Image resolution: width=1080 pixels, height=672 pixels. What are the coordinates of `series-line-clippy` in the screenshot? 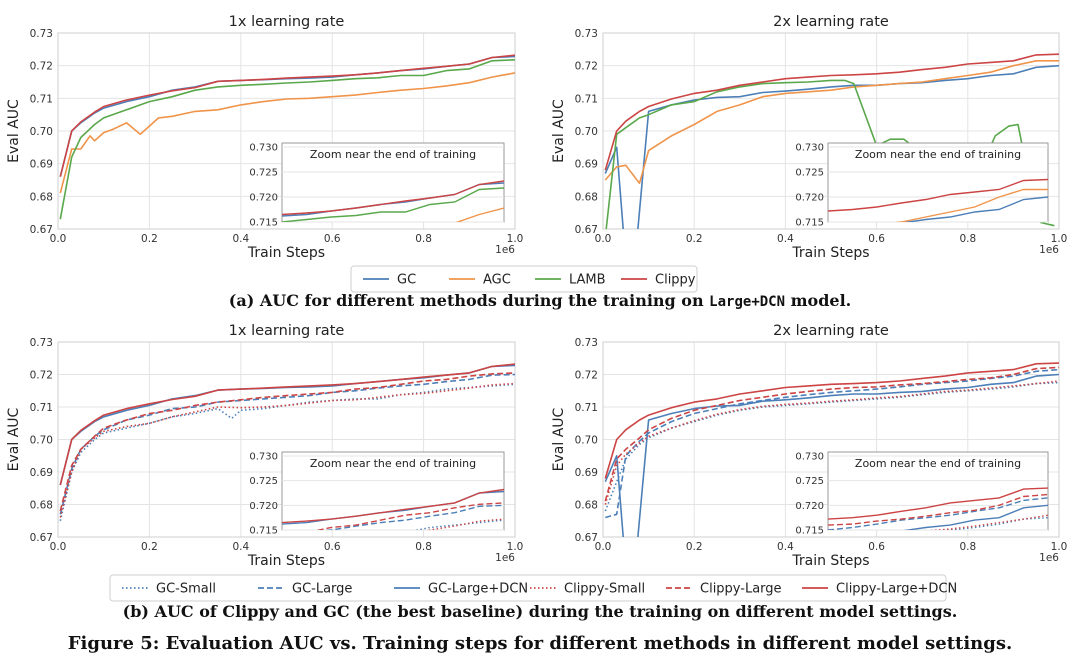 It's located at (831, 112).